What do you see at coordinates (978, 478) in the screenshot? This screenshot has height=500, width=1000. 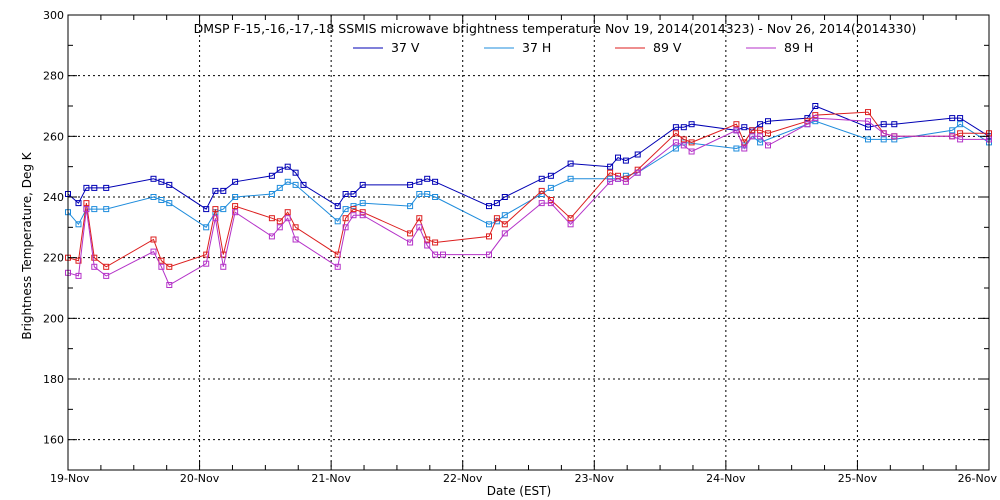 I see `x-tick-label: 26-Nov` at bounding box center [978, 478].